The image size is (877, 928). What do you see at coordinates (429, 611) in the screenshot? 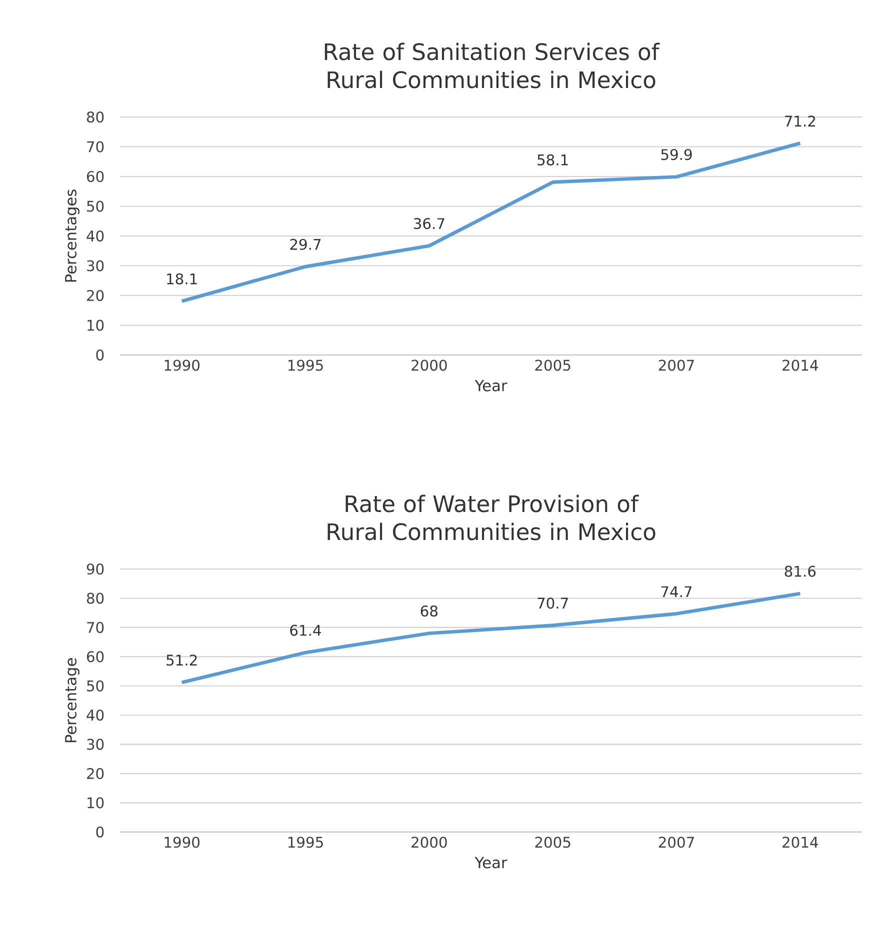
I see `data-label: 68` at bounding box center [429, 611].